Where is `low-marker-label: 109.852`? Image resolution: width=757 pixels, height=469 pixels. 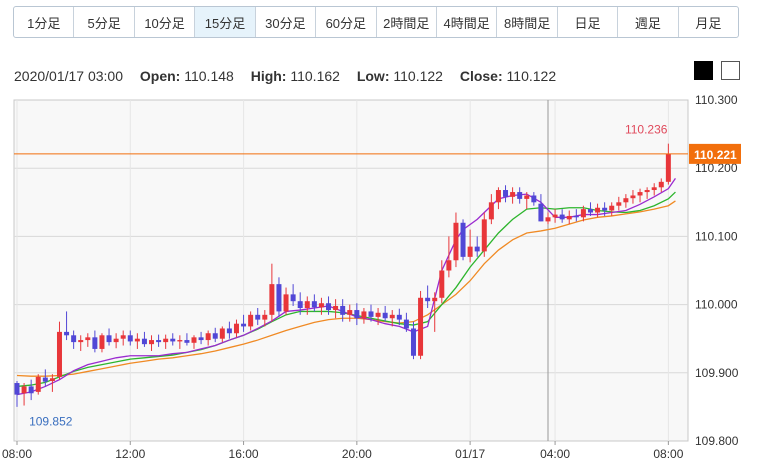
low-marker-label: 109.852 is located at coordinates (51, 422).